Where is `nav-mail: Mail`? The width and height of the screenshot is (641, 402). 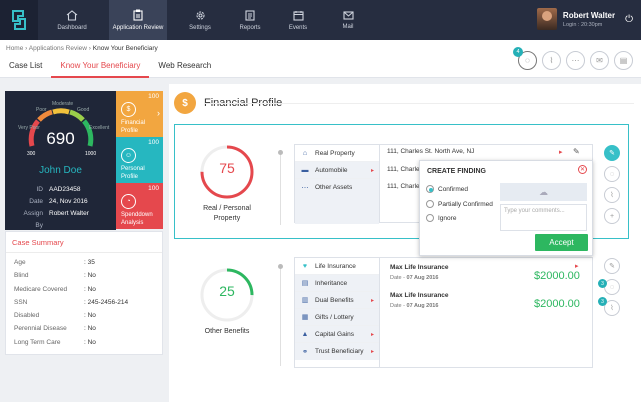 nav-mail: Mail is located at coordinates (348, 20).